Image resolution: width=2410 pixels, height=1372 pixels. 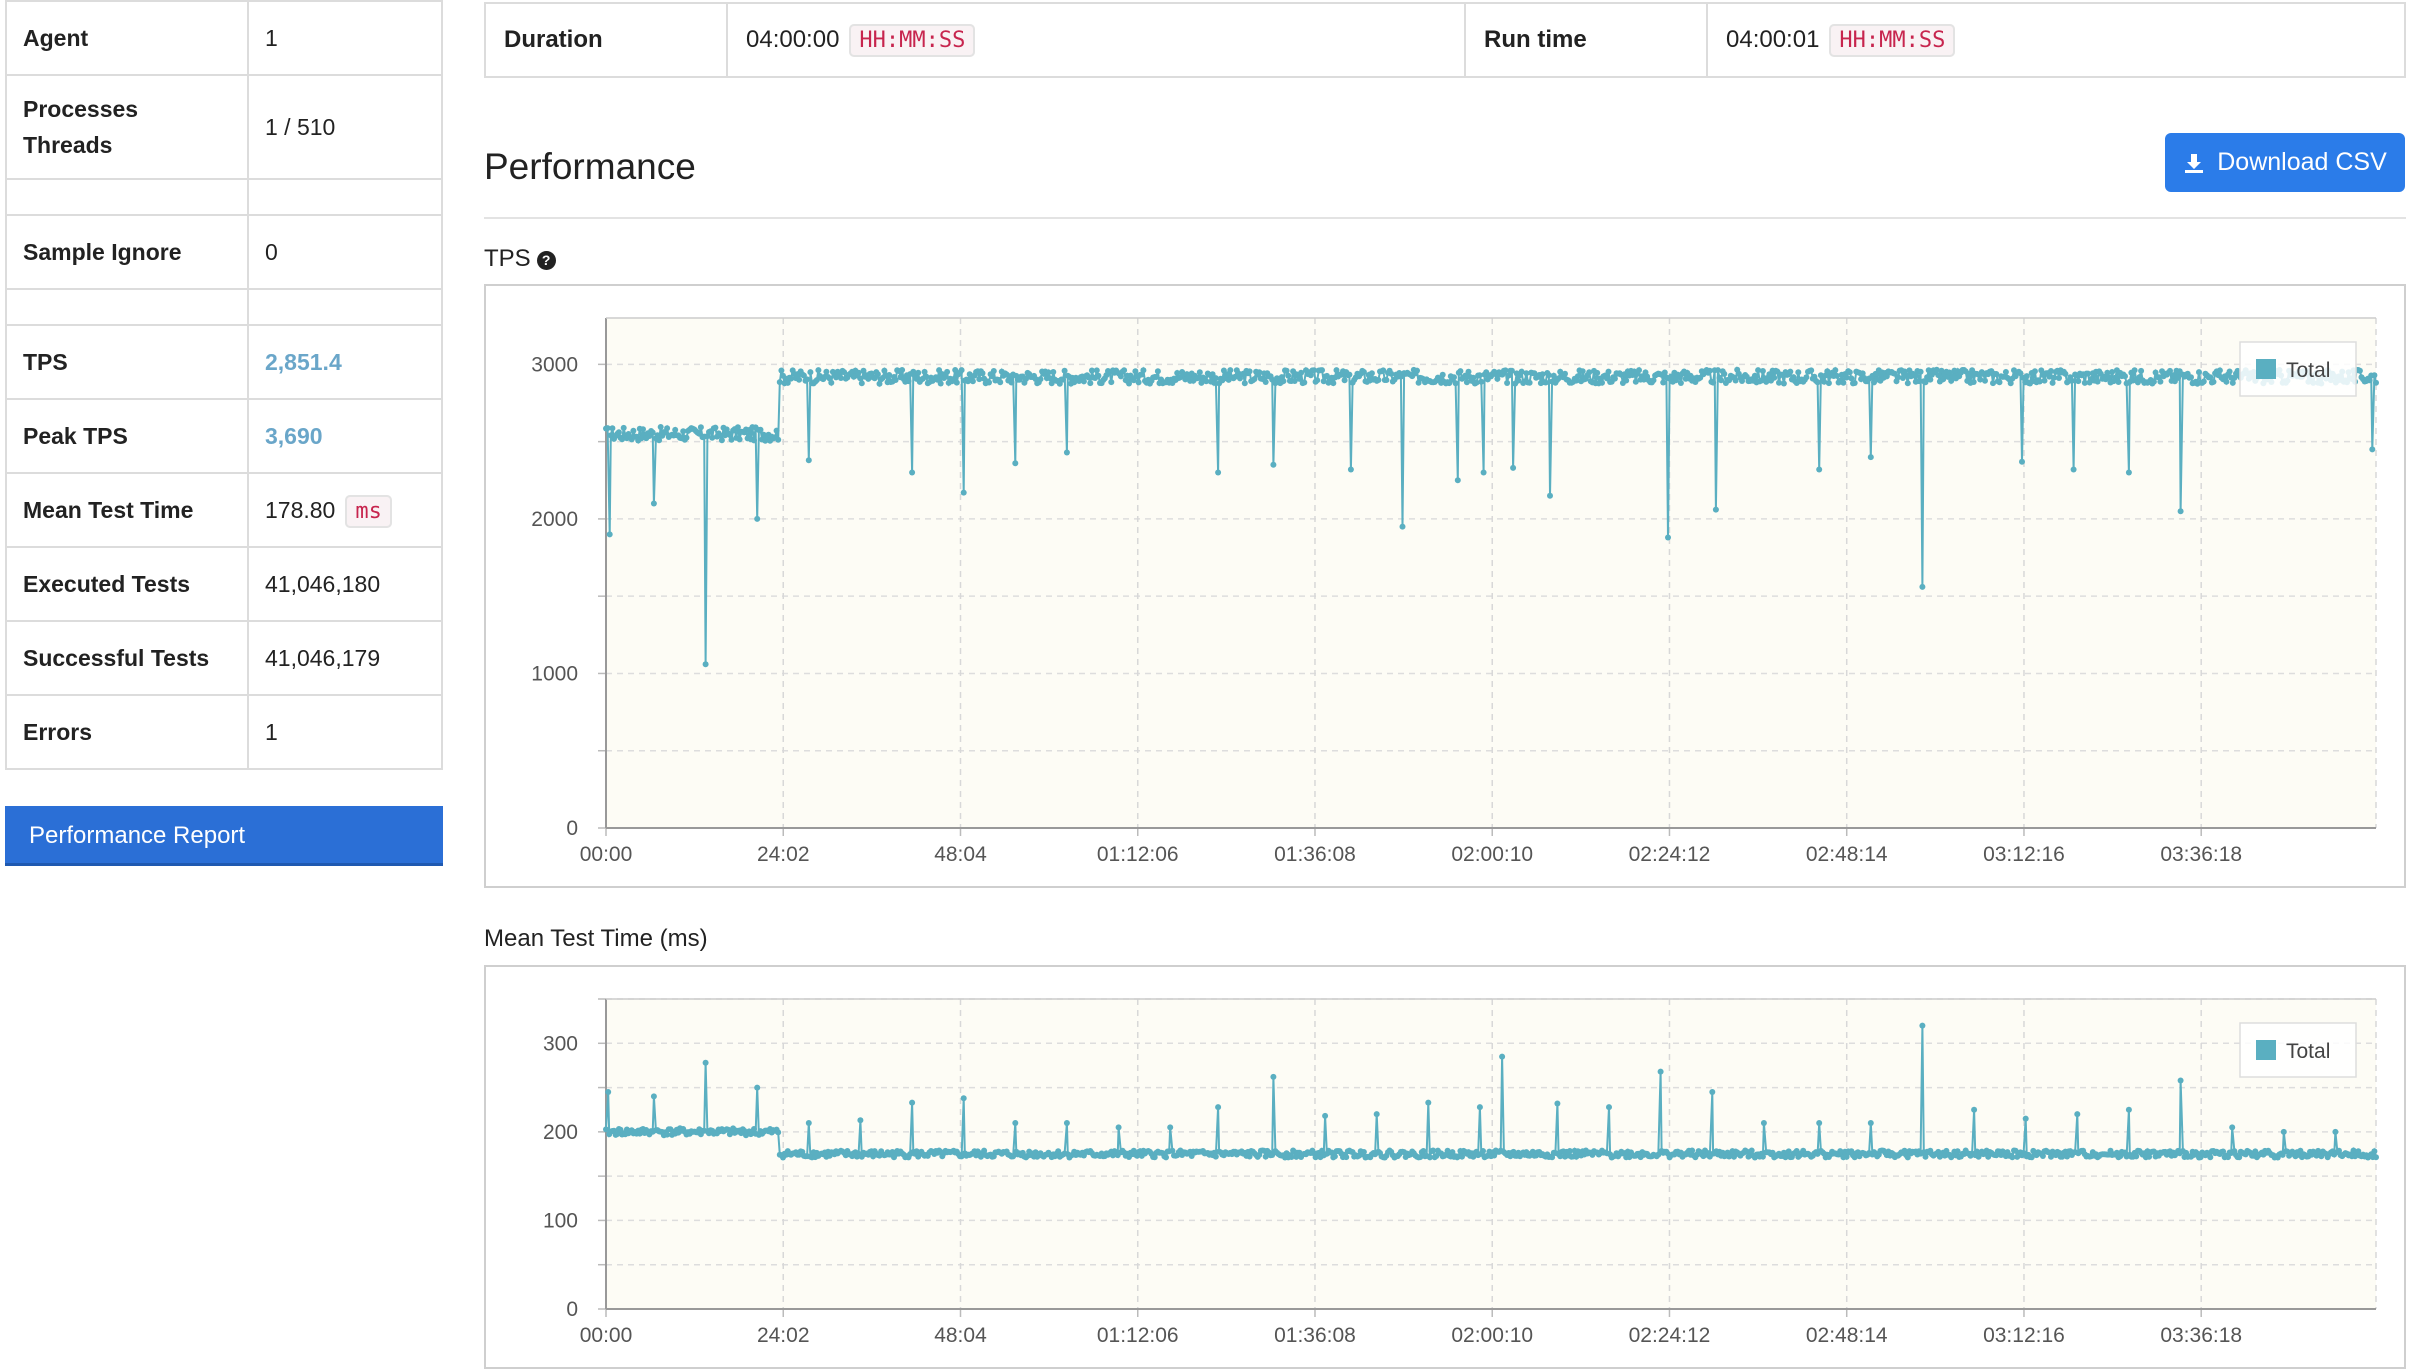 I want to click on summary-row-errors: Errors 1, so click(x=224, y=732).